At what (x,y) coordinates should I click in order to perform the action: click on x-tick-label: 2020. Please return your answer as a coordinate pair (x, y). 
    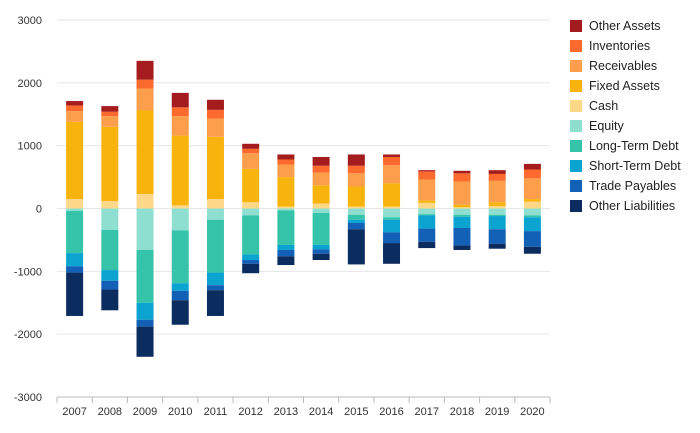
    Looking at the image, I should click on (532, 412).